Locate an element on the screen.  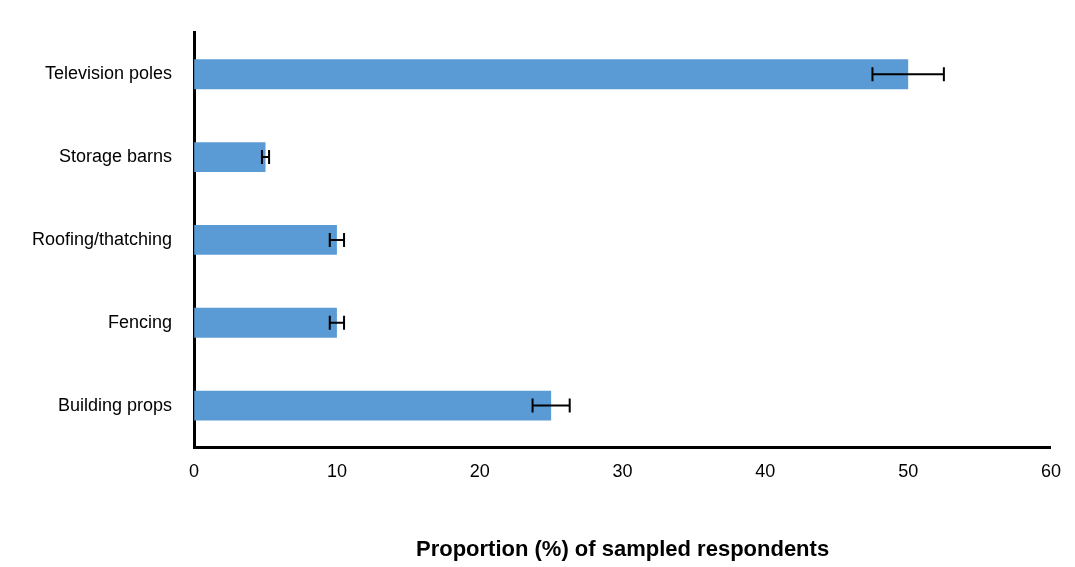
y-tick-label: Television poles is located at coordinates (109, 73).